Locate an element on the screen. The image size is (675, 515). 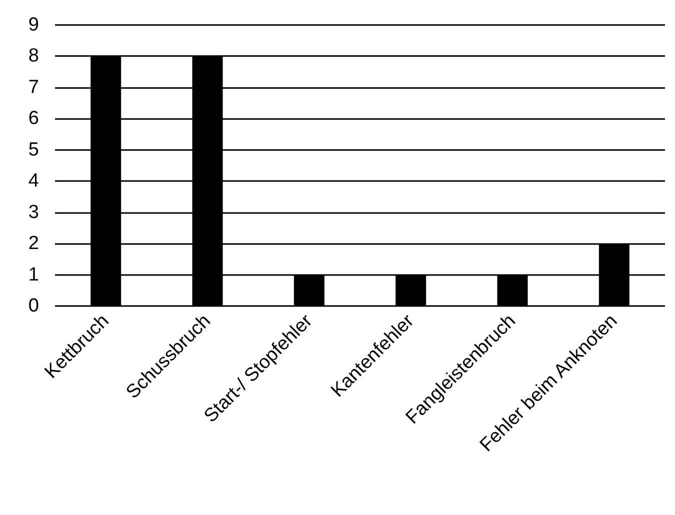
y-tick-label: 8 is located at coordinates (33, 56).